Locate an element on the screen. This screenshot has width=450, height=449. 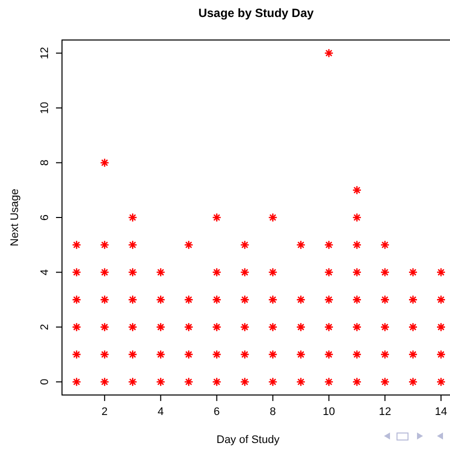
x-tick-label: 6 is located at coordinates (217, 412).